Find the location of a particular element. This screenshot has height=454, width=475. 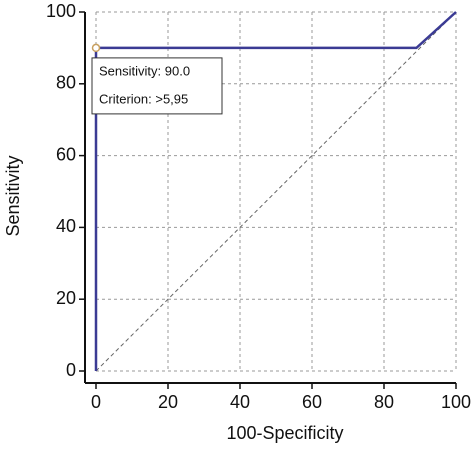

y-tick-label: 0 is located at coordinates (71, 370).